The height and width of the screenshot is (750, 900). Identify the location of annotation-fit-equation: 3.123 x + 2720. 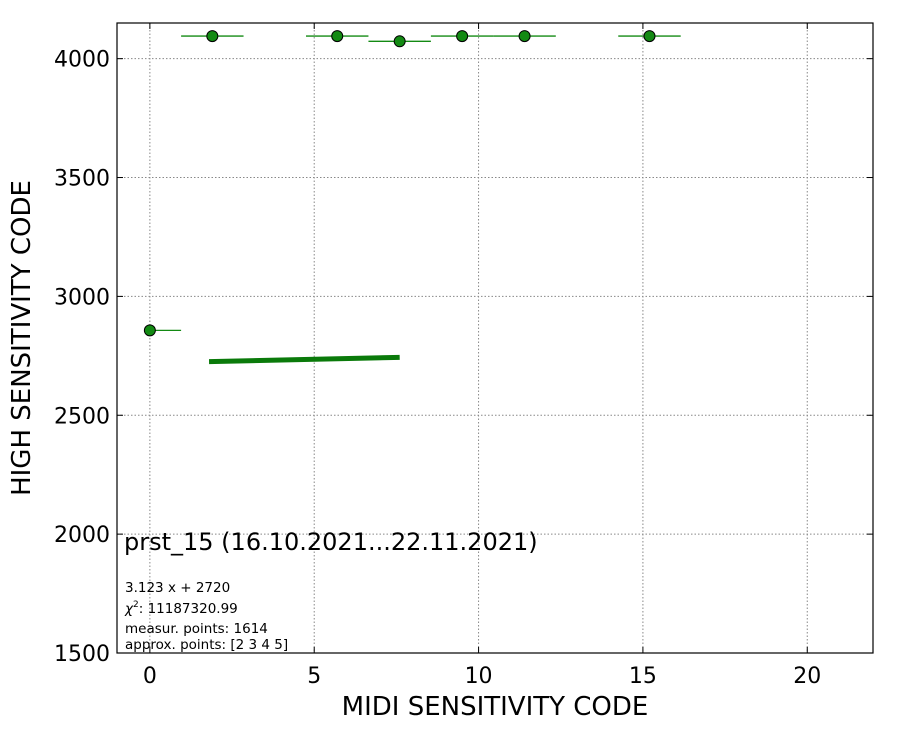
(177, 588).